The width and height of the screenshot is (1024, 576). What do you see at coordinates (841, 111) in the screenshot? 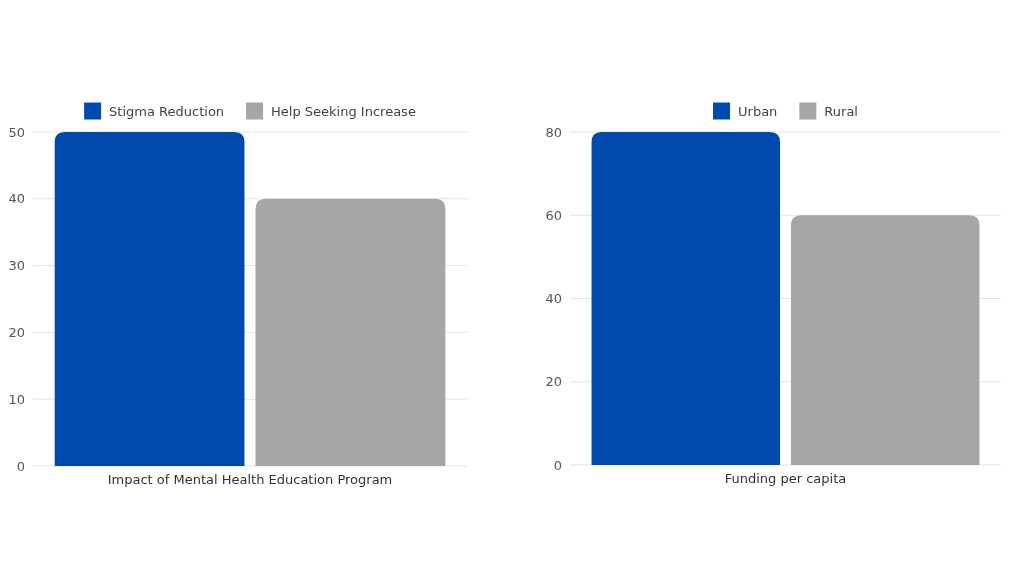
I see `legend-label: Rural` at bounding box center [841, 111].